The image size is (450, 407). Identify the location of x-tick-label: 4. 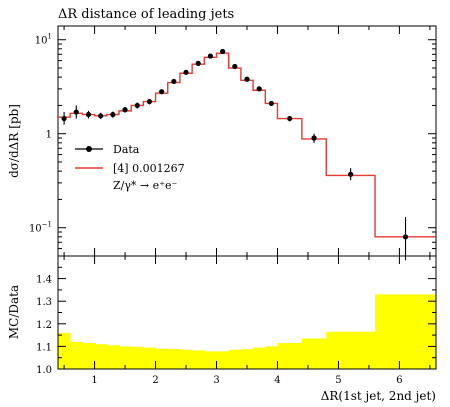
(277, 380).